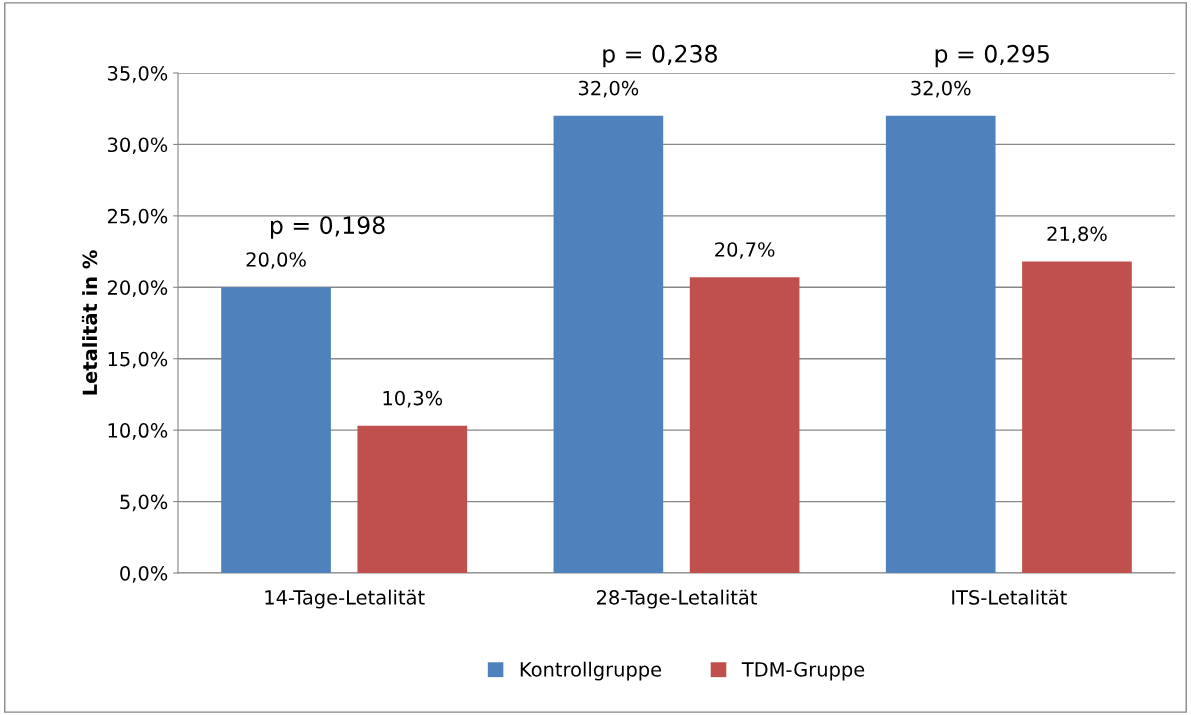 The image size is (1191, 715). I want to click on y-tick-label: 35,0%, so click(137, 74).